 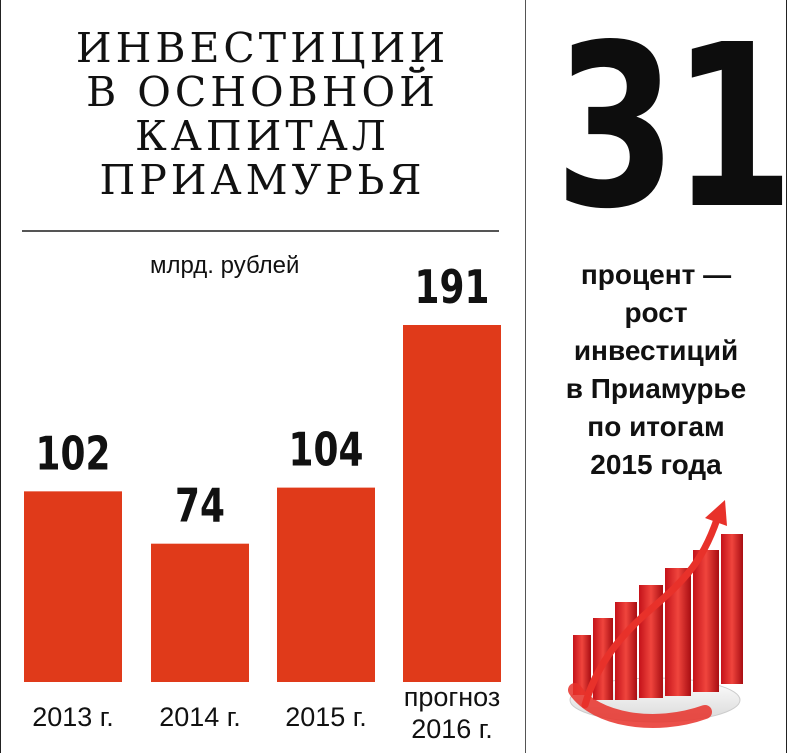 What do you see at coordinates (260, 231) in the screenshot?
I see `title-divider` at bounding box center [260, 231].